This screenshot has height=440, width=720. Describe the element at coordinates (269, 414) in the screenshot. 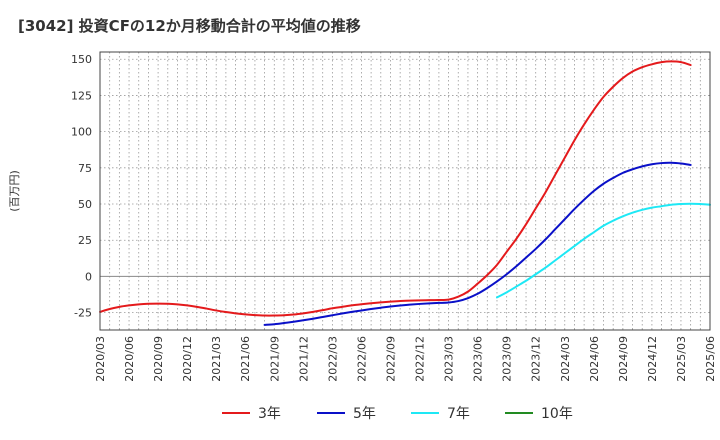

I see `legend-label: 3年` at that location.